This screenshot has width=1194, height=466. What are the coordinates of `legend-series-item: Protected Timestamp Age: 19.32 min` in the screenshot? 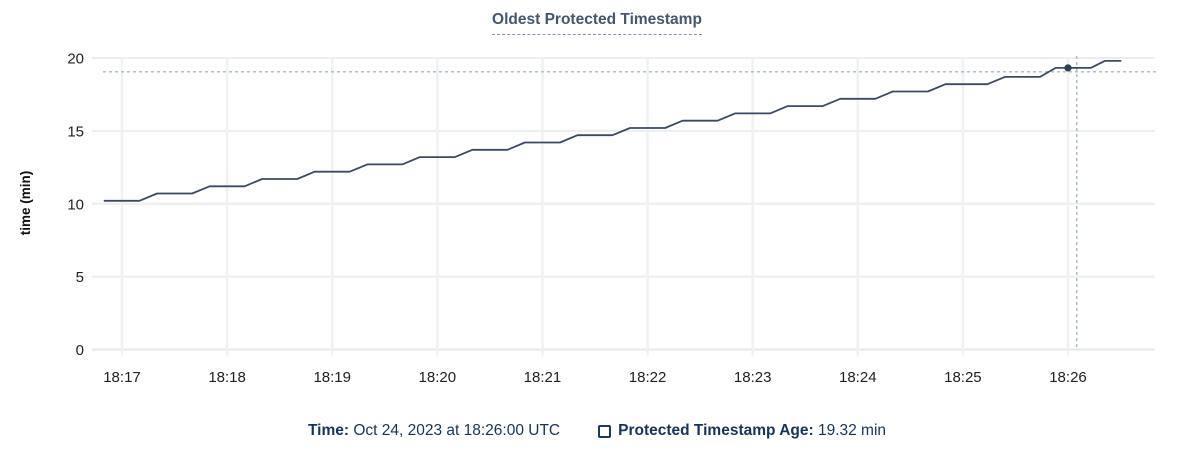 It's located at (742, 431).